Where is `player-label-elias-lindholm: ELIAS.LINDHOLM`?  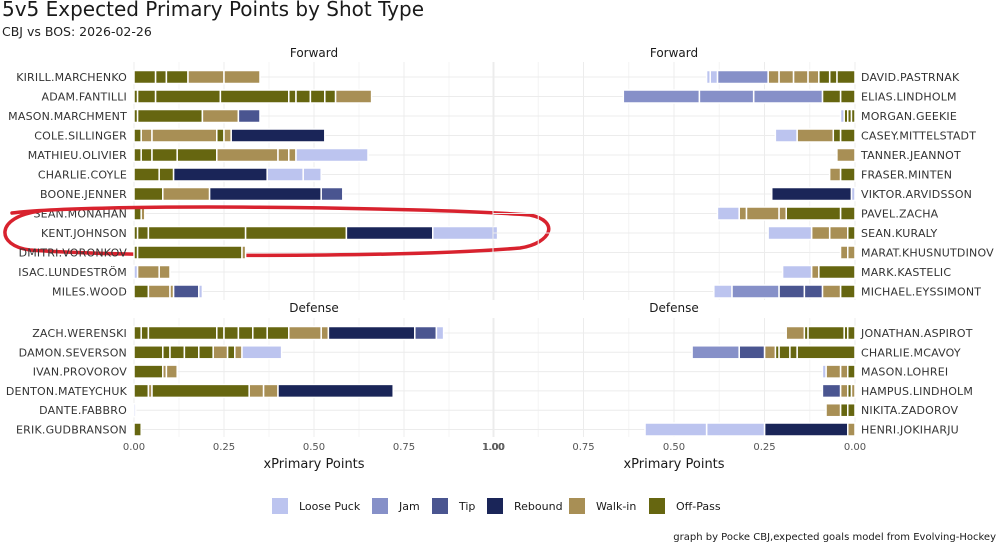
player-label-elias-lindholm: ELIAS.LINDHOLM is located at coordinates (909, 97).